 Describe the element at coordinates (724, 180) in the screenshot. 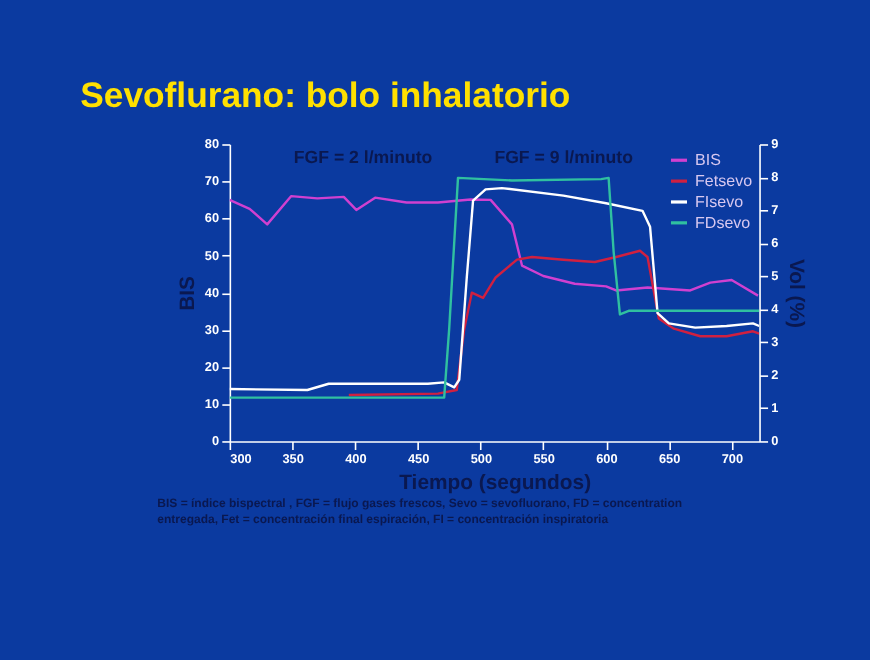

I see `legend-label: Fetsevo` at that location.